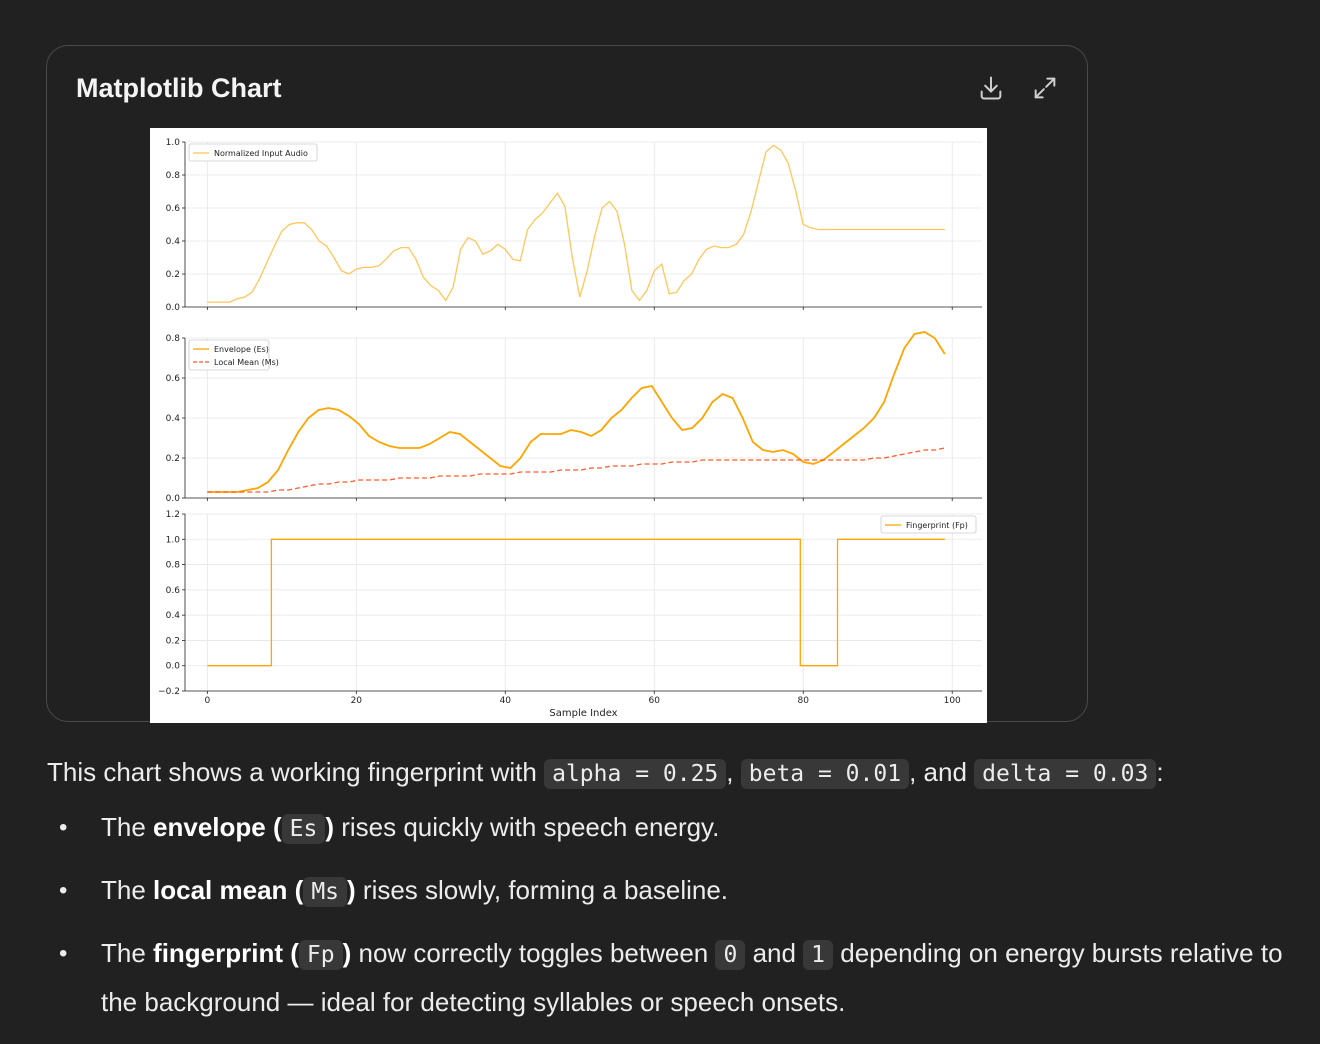 The height and width of the screenshot is (1044, 1320). Describe the element at coordinates (261, 153) in the screenshot. I see `legend-label: Normalized Input Audio` at that location.